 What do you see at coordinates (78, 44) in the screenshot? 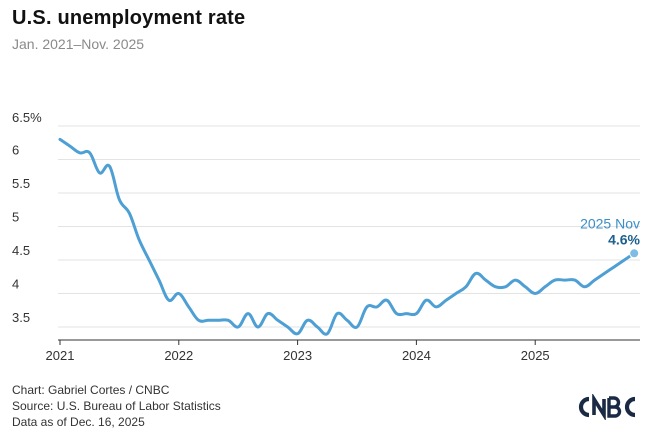
I see `chart-subtitle: Jan. 2021–Nov. 2025` at bounding box center [78, 44].